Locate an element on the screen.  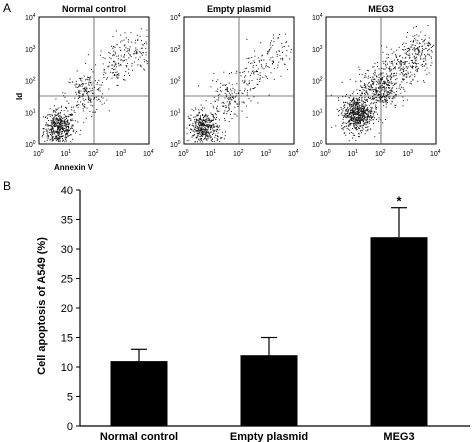
bar-category-label: Normal control is located at coordinates (139, 436).